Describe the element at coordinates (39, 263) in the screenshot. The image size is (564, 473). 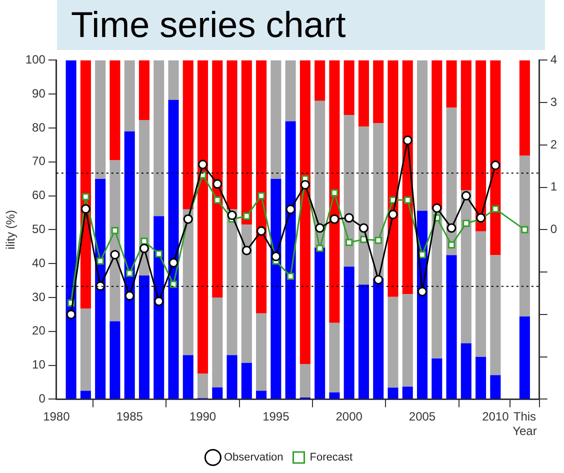
I see `y-tick-label: 40` at that location.